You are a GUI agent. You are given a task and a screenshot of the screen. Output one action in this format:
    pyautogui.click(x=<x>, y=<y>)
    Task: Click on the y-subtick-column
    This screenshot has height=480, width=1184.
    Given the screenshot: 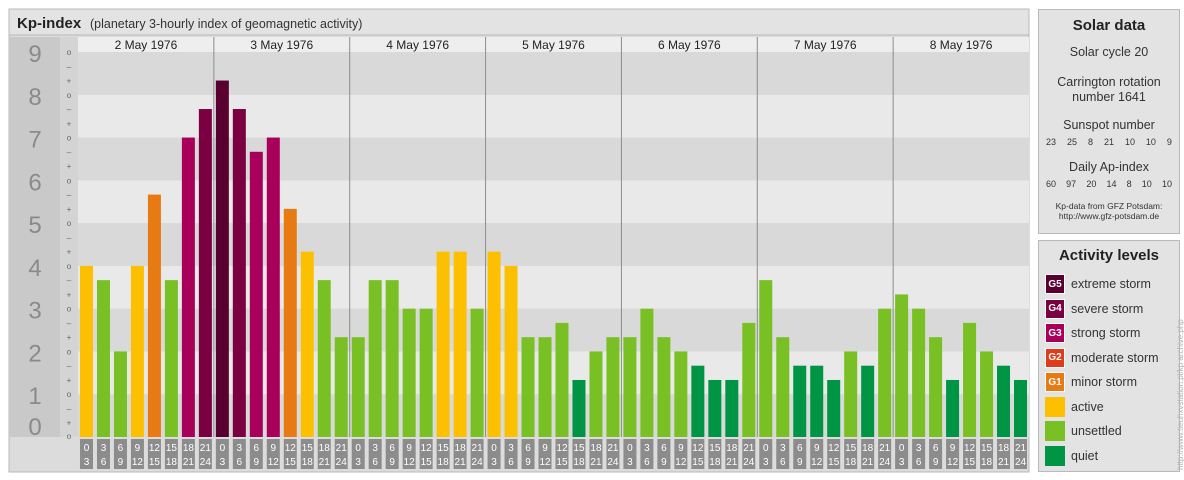 What is the action you would take?
    pyautogui.click(x=69, y=237)
    